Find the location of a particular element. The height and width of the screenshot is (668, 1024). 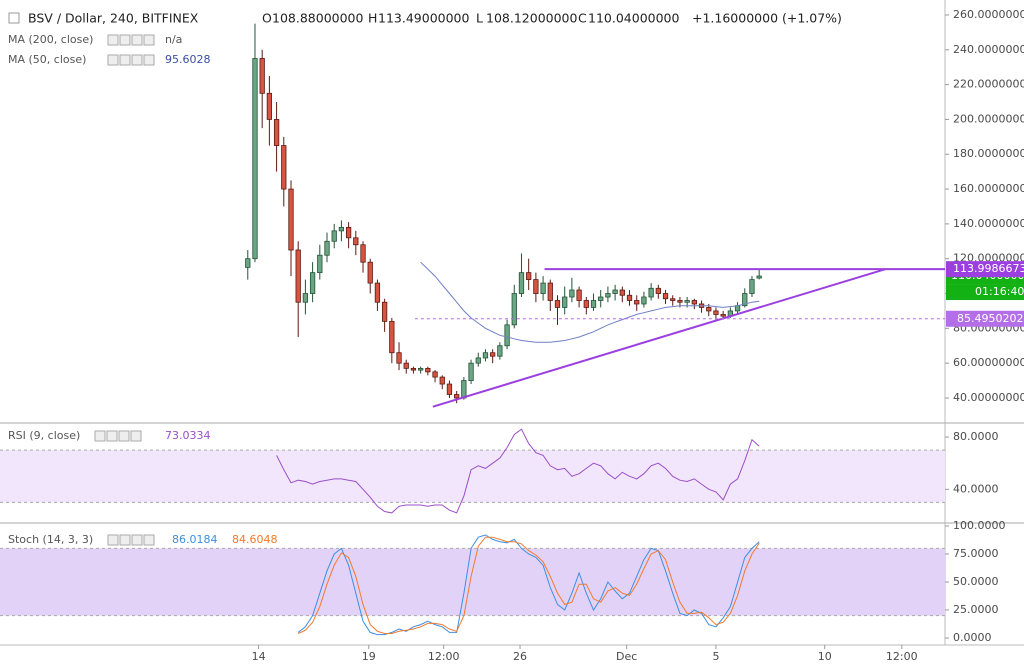

y-tick-label: 60.00000000 is located at coordinates (988, 362).